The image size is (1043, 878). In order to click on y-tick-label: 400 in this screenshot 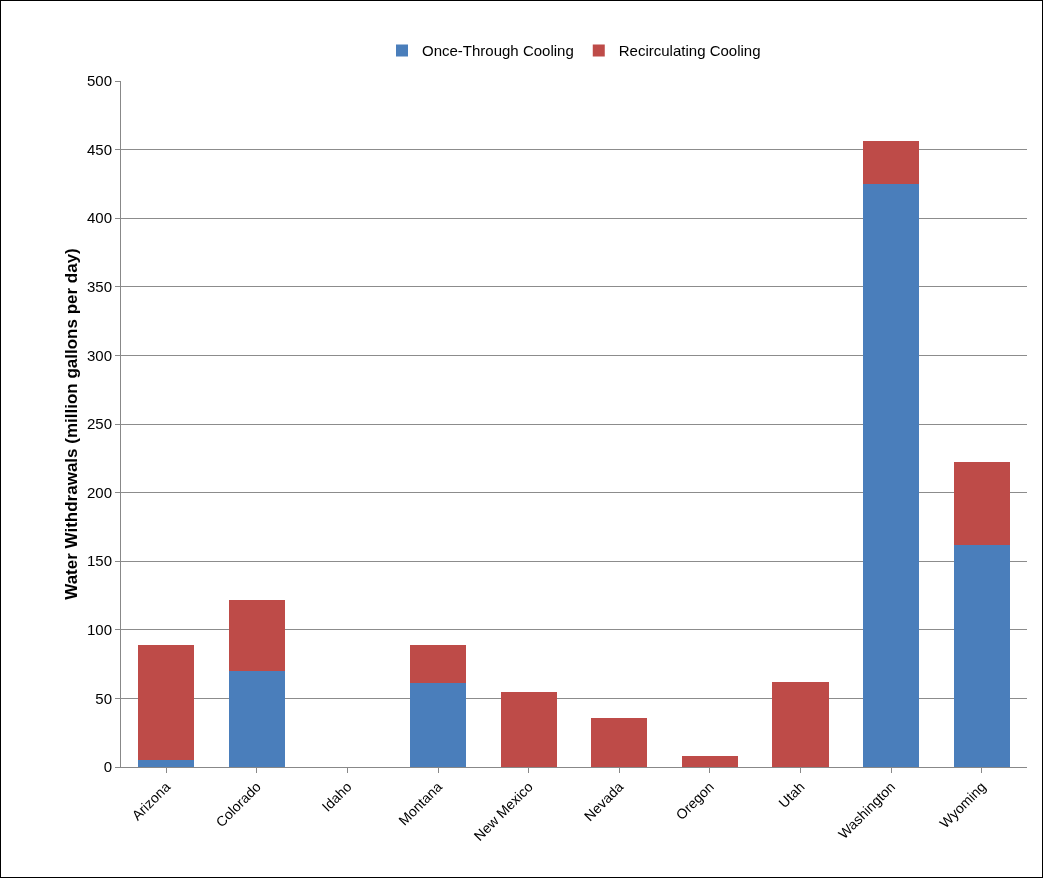, I will do `click(99, 218)`.